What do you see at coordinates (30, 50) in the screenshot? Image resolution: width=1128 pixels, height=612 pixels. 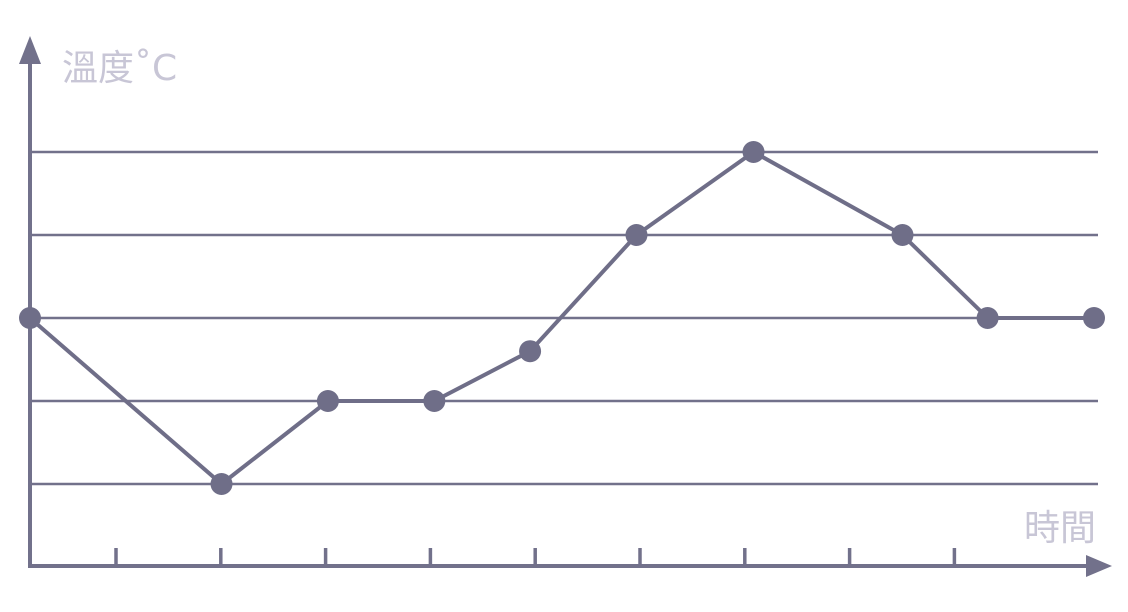 I see `y-axis-arrow` at bounding box center [30, 50].